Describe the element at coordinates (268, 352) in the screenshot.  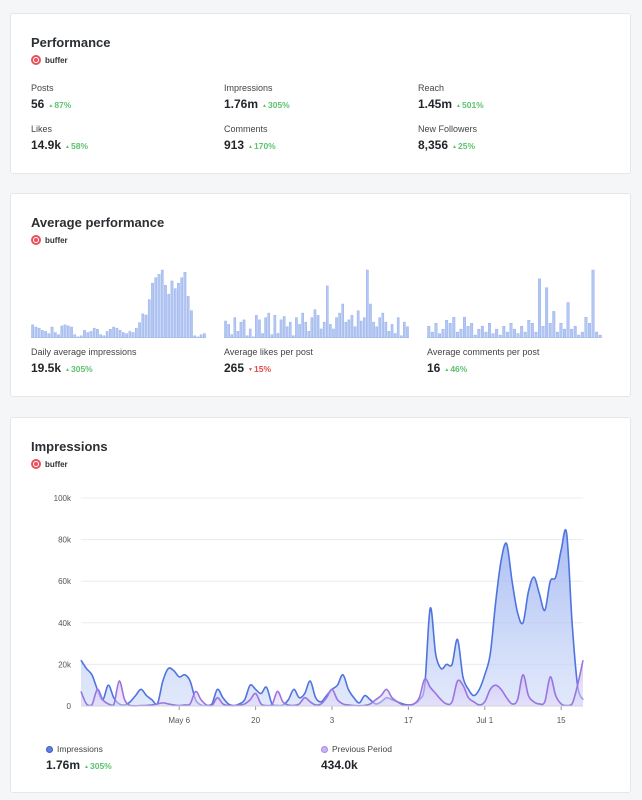
I see `metric-label: Average likes per post` at that location.